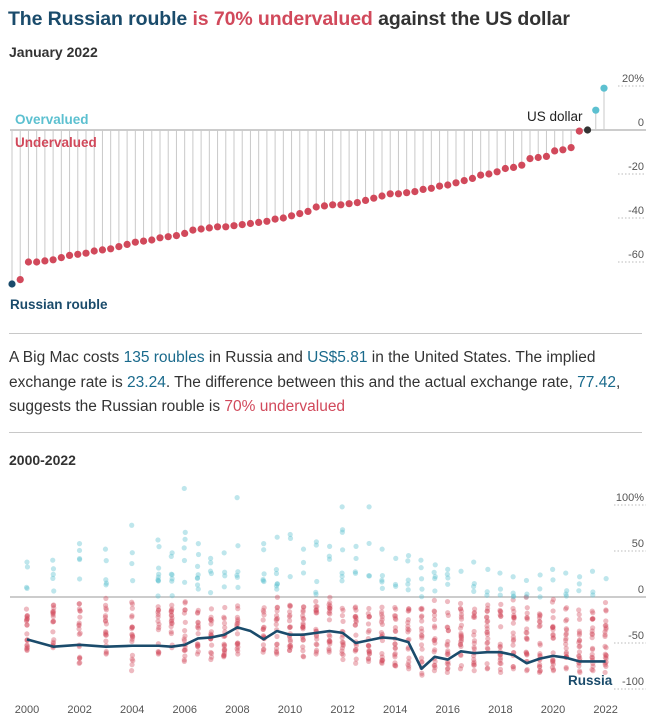 This screenshot has width=670, height=717. I want to click on year-label-7: 2014, so click(395, 710).